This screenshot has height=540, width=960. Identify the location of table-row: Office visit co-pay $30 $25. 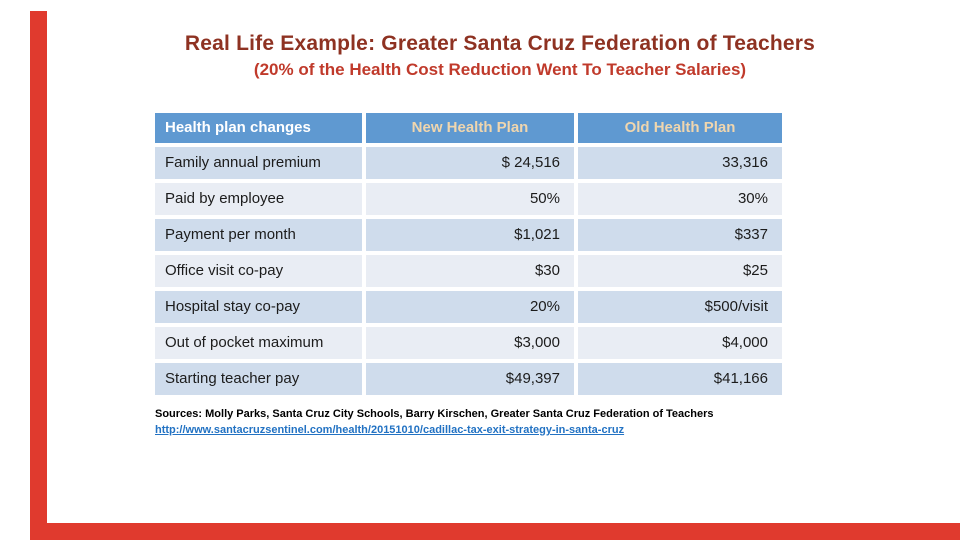
(468, 271).